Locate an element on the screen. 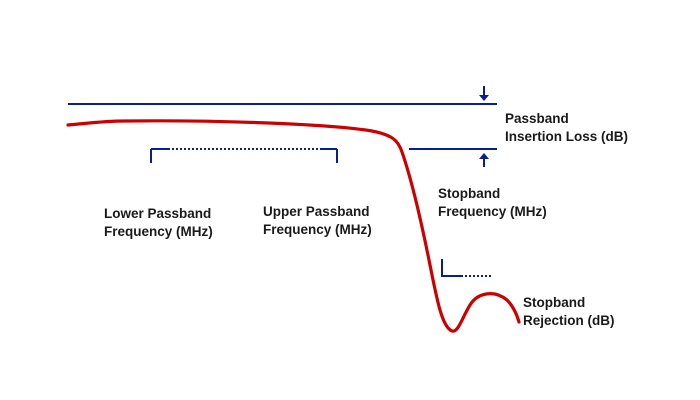 The height and width of the screenshot is (400, 700). stopband-frequency-label: Stopband Frequency (MHz) is located at coordinates (492, 203).